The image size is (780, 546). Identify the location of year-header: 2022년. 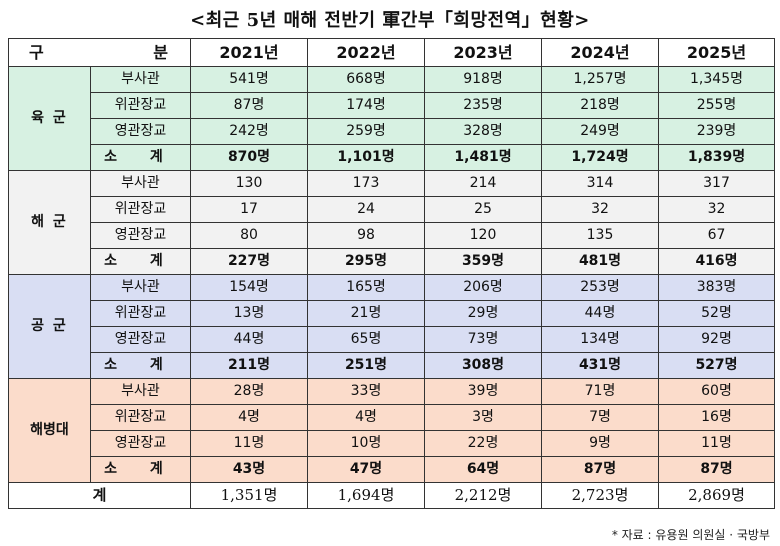
(366, 52).